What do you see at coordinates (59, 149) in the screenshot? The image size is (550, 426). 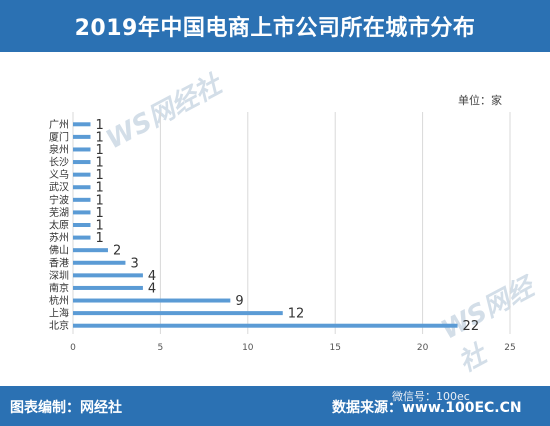 I see `category-label: 泉州` at bounding box center [59, 149].